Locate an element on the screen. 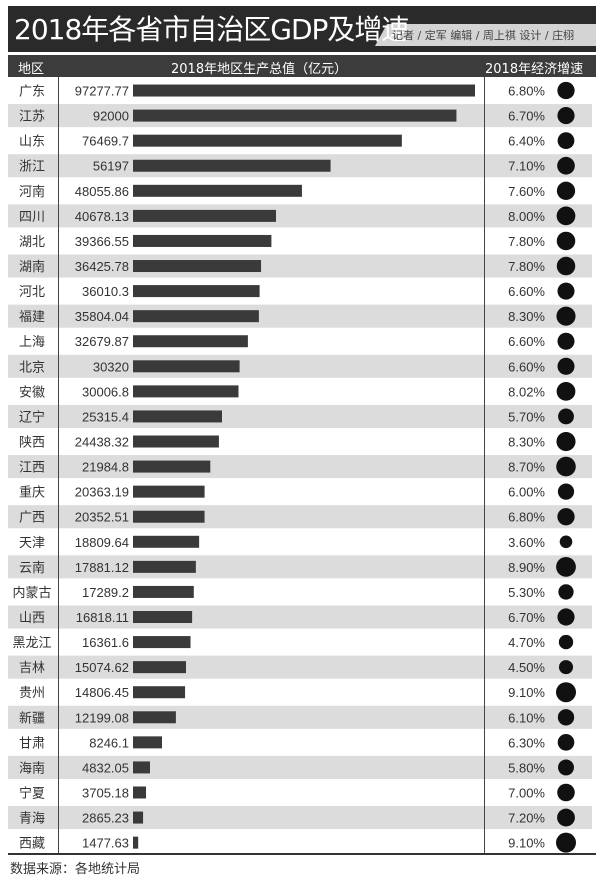  gdp-label: 4832.05 is located at coordinates (105, 767).